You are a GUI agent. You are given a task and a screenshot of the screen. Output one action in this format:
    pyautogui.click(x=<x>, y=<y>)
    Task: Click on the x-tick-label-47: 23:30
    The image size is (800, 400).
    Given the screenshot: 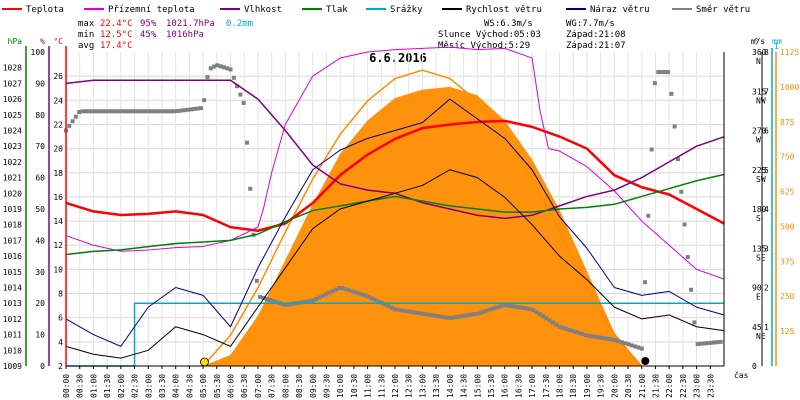 What is the action you would take?
    pyautogui.click(x=710, y=386)
    